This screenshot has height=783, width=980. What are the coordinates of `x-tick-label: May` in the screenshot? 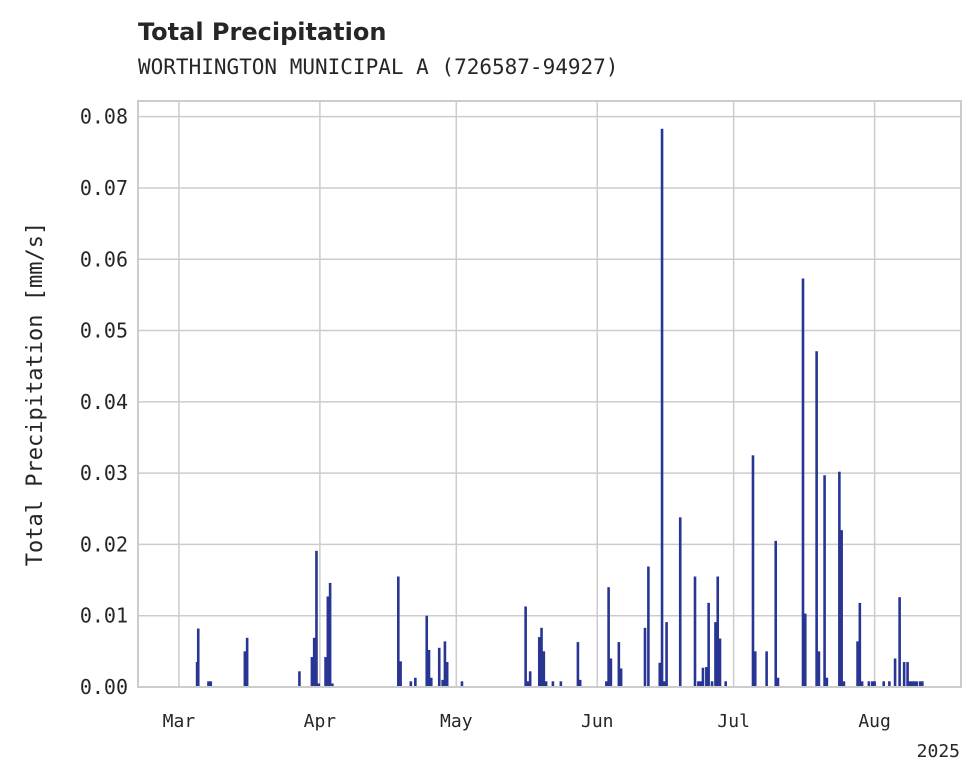 It's located at (456, 721).